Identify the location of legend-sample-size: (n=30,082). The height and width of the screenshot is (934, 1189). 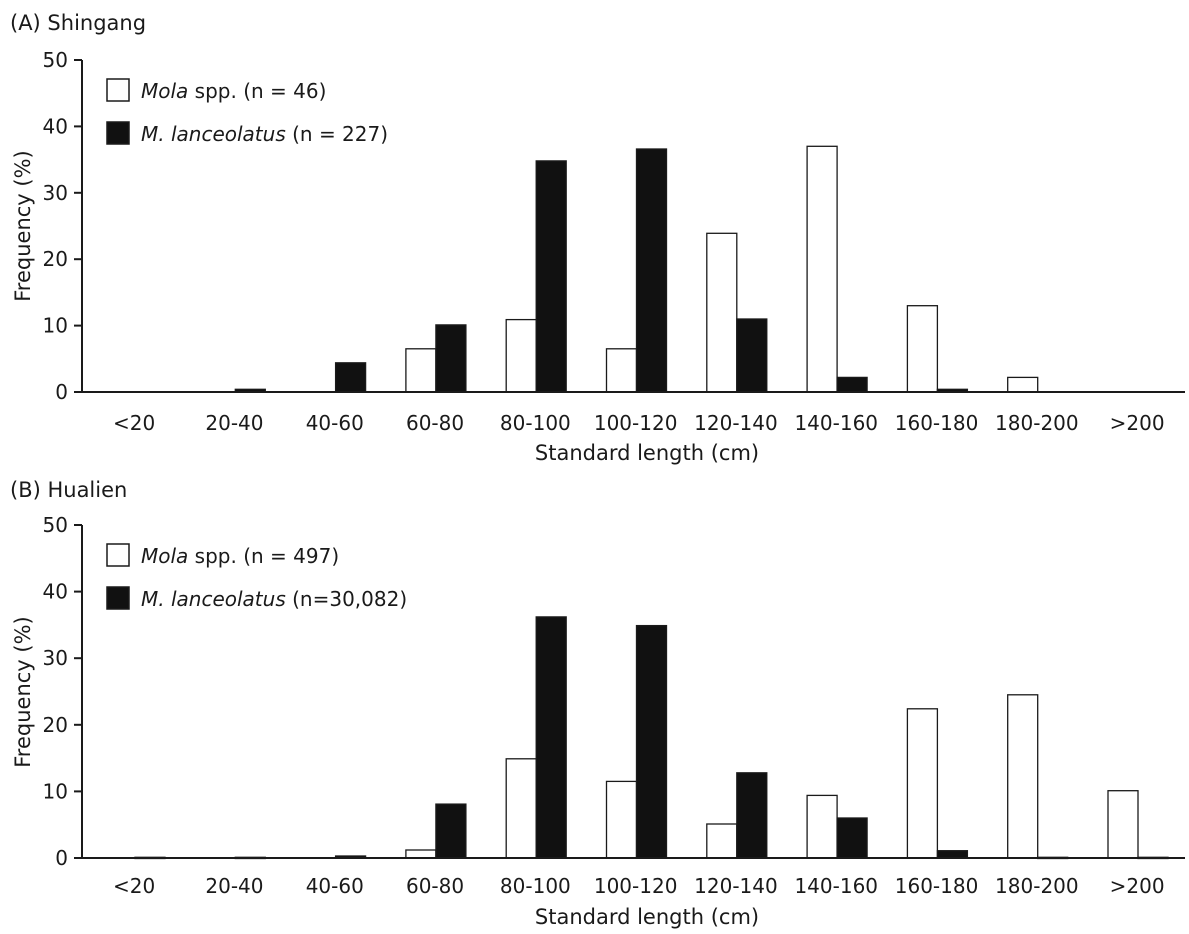
(346, 599).